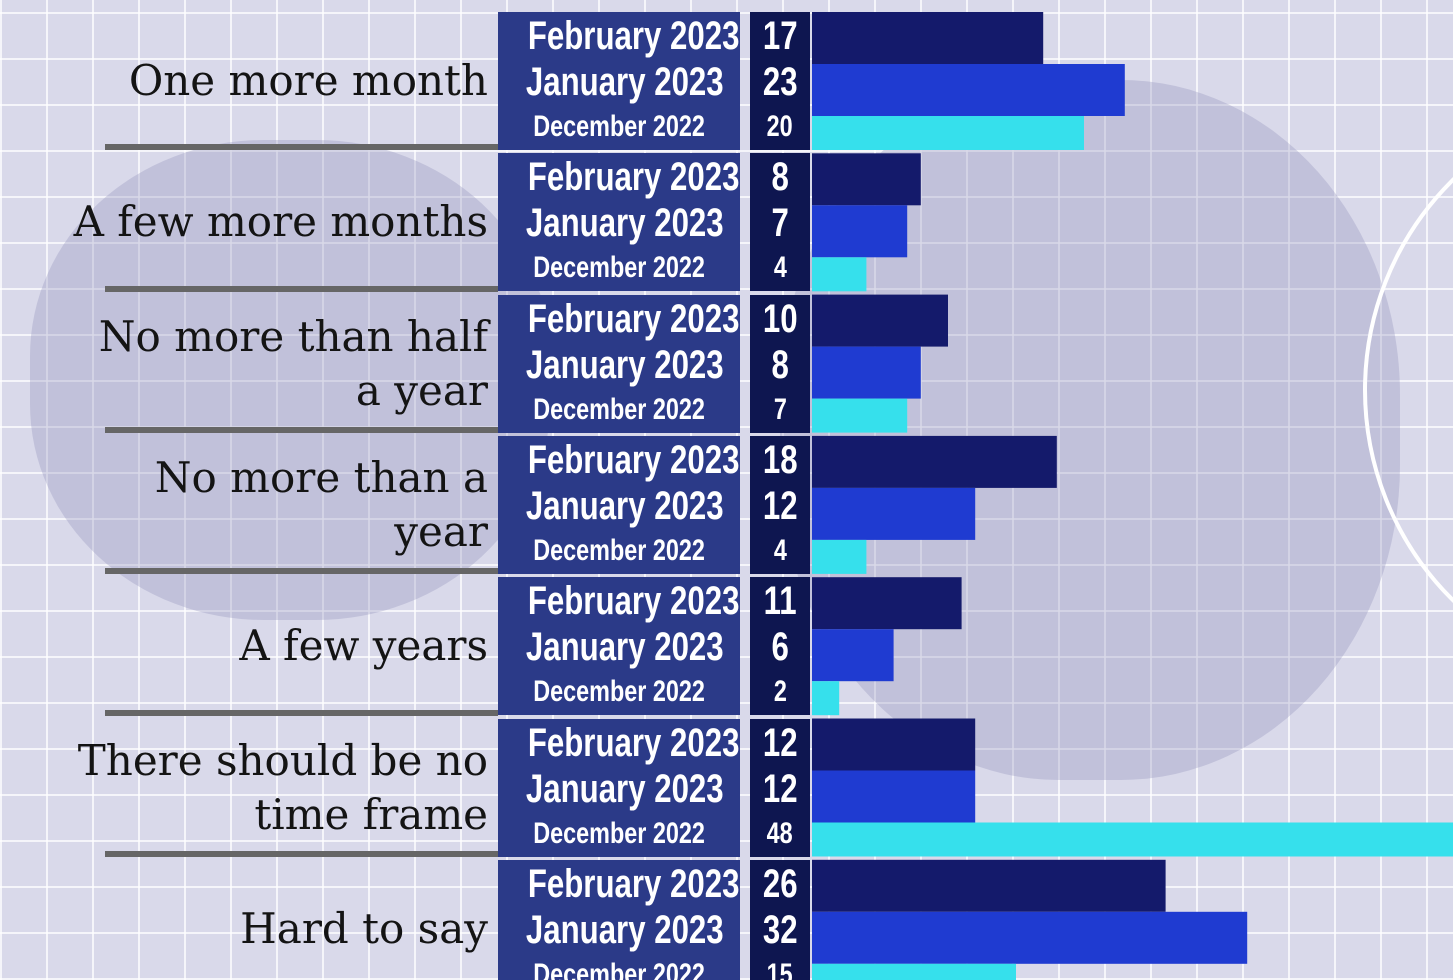 The image size is (1453, 980). I want to click on category-text: A few more months, so click(280, 222).